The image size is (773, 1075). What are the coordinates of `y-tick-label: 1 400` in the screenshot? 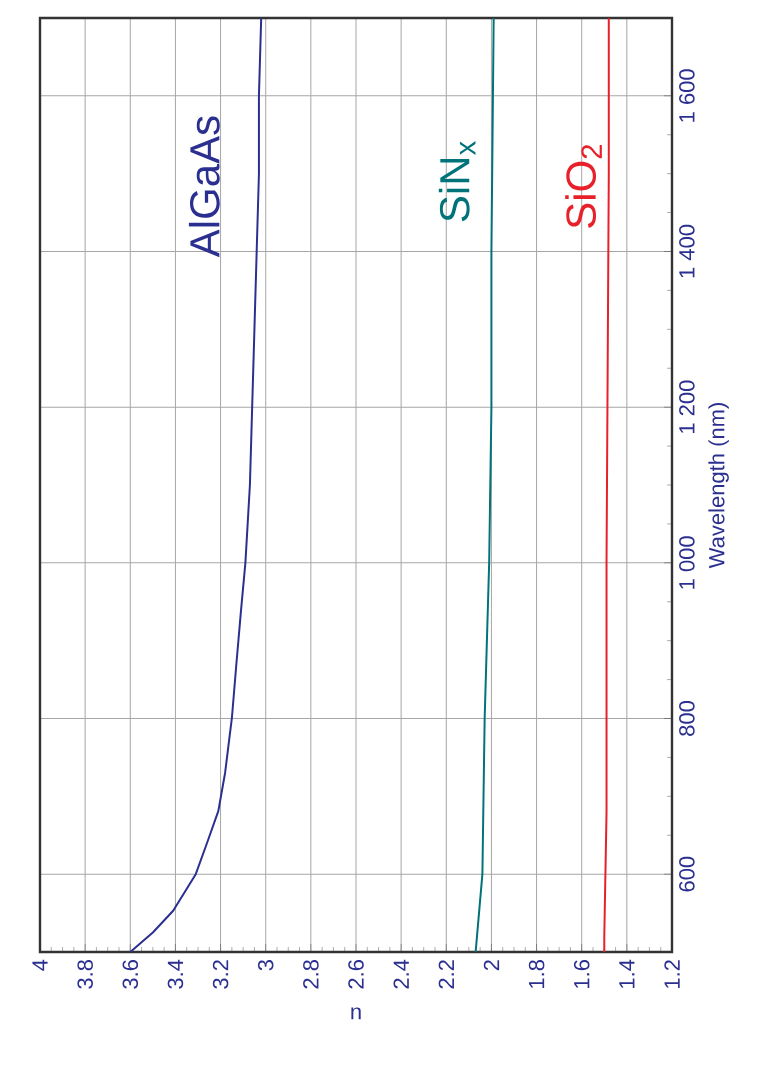 It's located at (687, 251).